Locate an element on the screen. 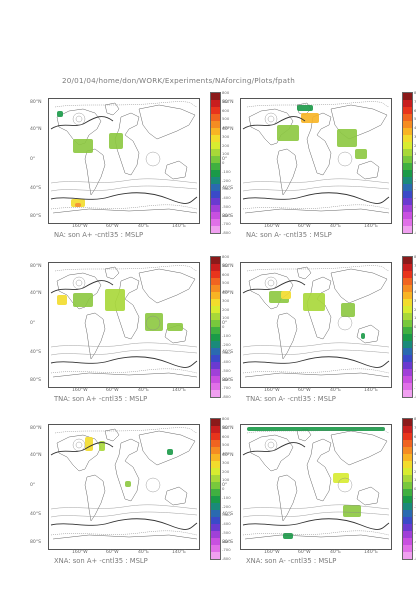 This screenshot has width=416, height=589. colorbar-label: -300 is located at coordinates (415, 353).